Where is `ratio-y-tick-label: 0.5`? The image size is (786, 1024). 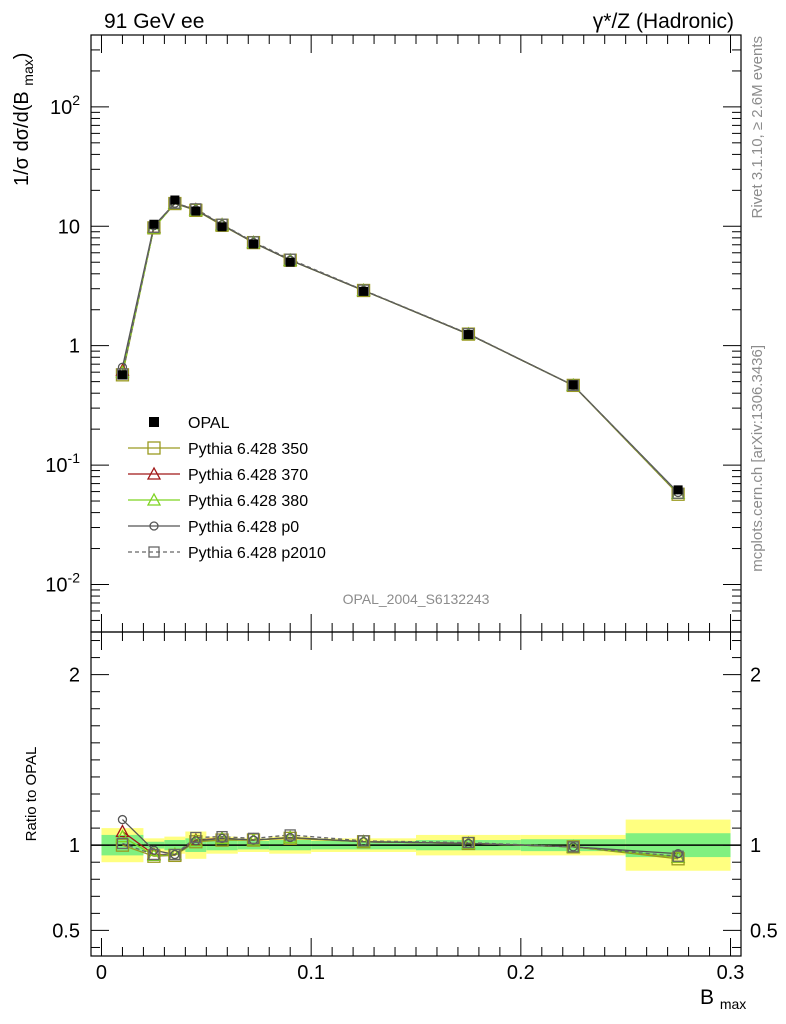
ratio-y-tick-label: 0.5 is located at coordinates (66, 931).